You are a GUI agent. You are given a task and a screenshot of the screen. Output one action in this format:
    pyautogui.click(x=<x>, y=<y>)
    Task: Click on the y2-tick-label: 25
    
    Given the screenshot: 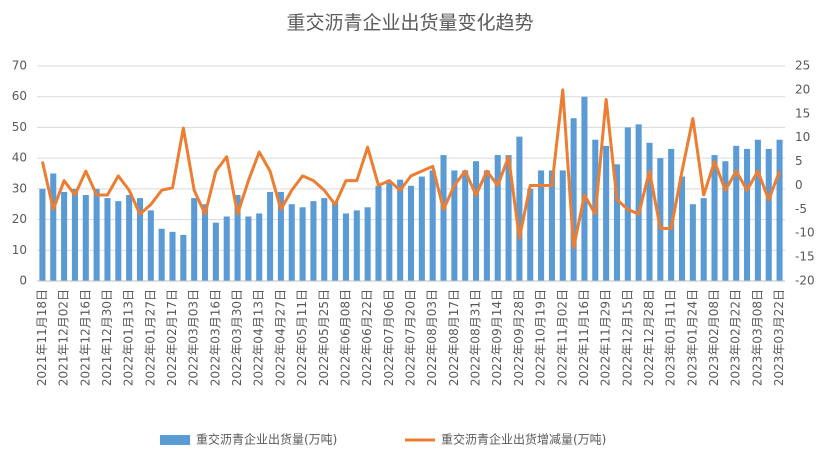 What is the action you would take?
    pyautogui.click(x=802, y=66)
    